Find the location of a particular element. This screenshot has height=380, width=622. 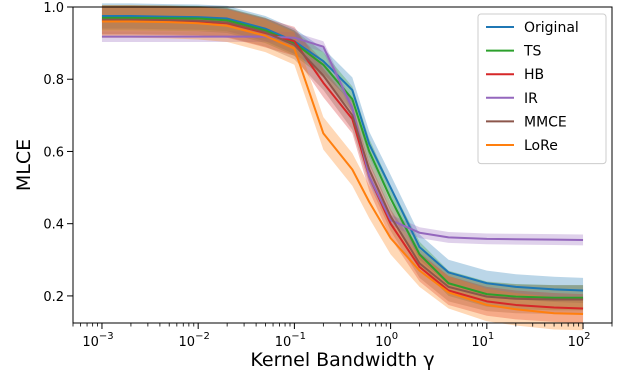

y-axis-title: MLCE is located at coordinates (24, 165).